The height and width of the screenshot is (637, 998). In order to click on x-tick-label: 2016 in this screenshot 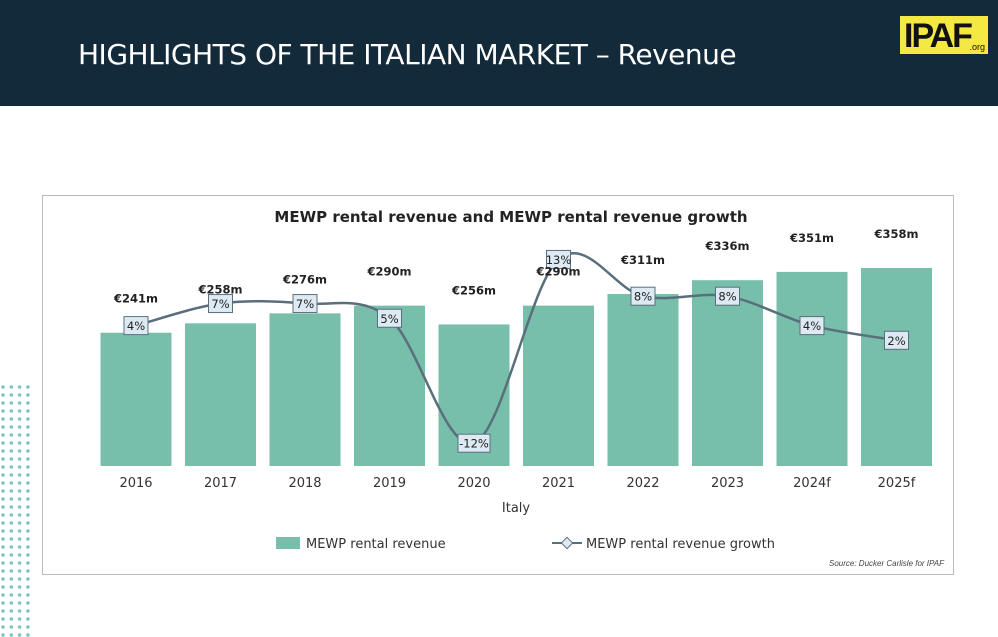, I will do `click(135, 483)`.